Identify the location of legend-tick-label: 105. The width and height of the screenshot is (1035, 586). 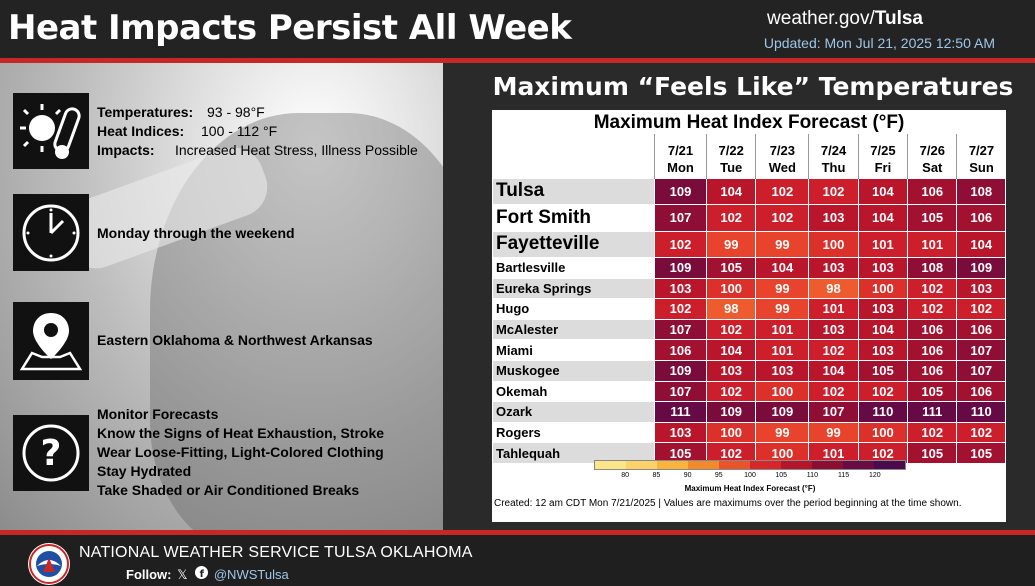
(781, 475).